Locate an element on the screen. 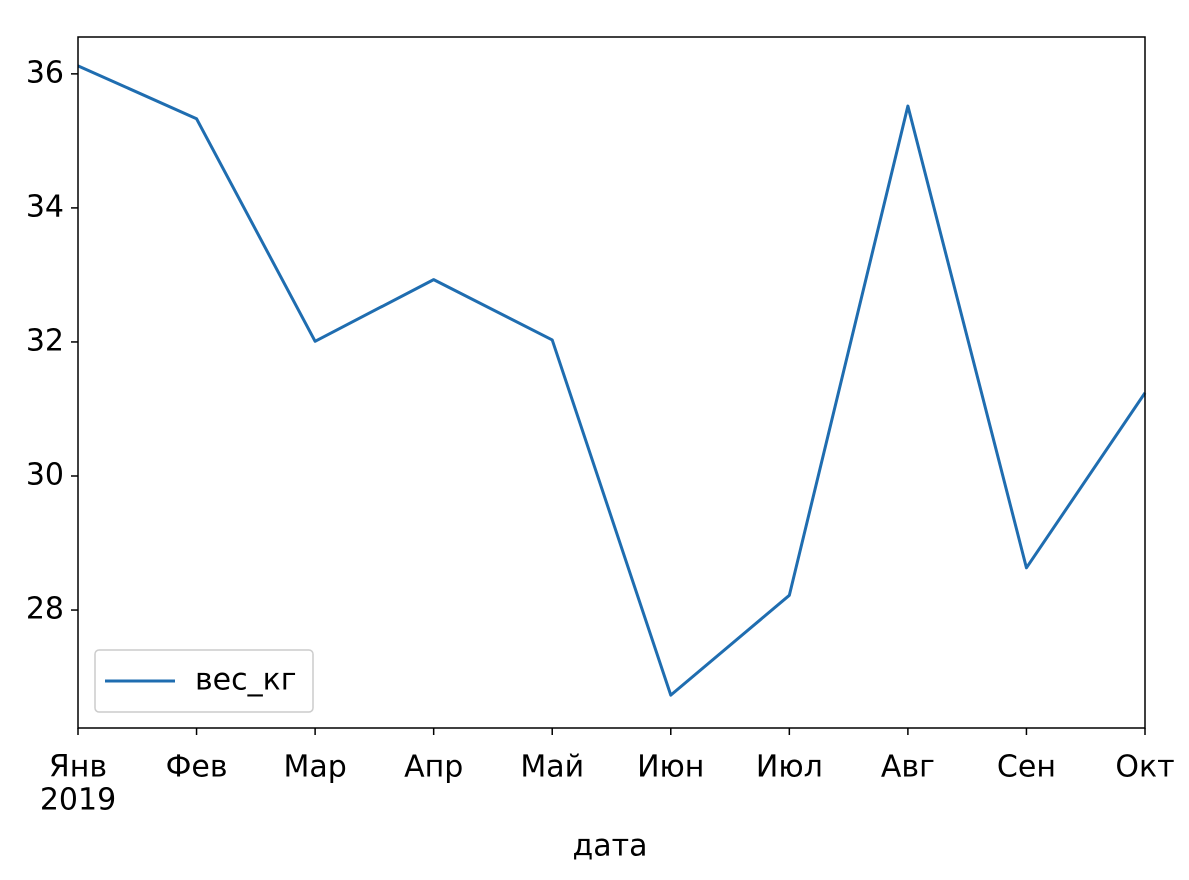 This screenshot has width=1189, height=880. x-tick-label: Май is located at coordinates (552, 767).